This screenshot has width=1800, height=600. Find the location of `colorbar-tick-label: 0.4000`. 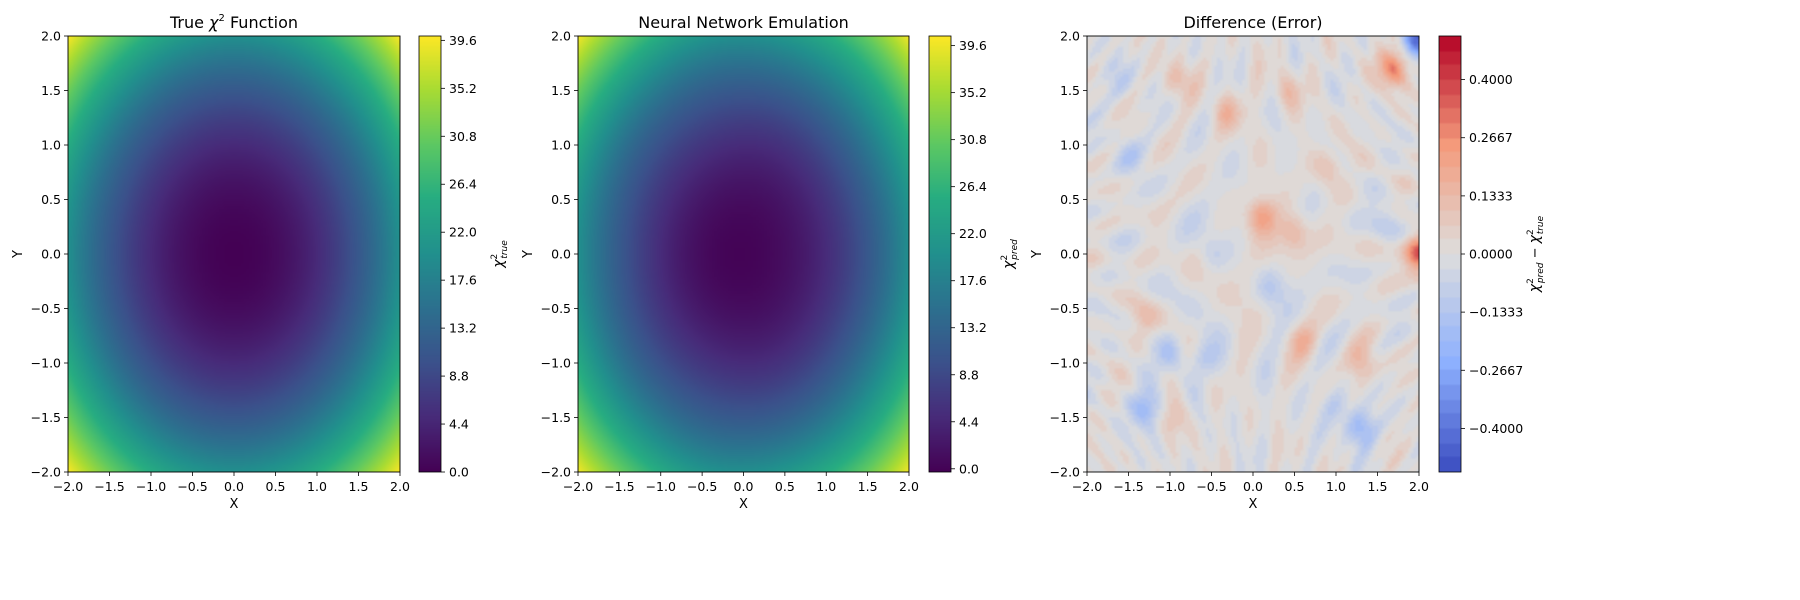

colorbar-tick-label: 0.4000 is located at coordinates (1491, 79).